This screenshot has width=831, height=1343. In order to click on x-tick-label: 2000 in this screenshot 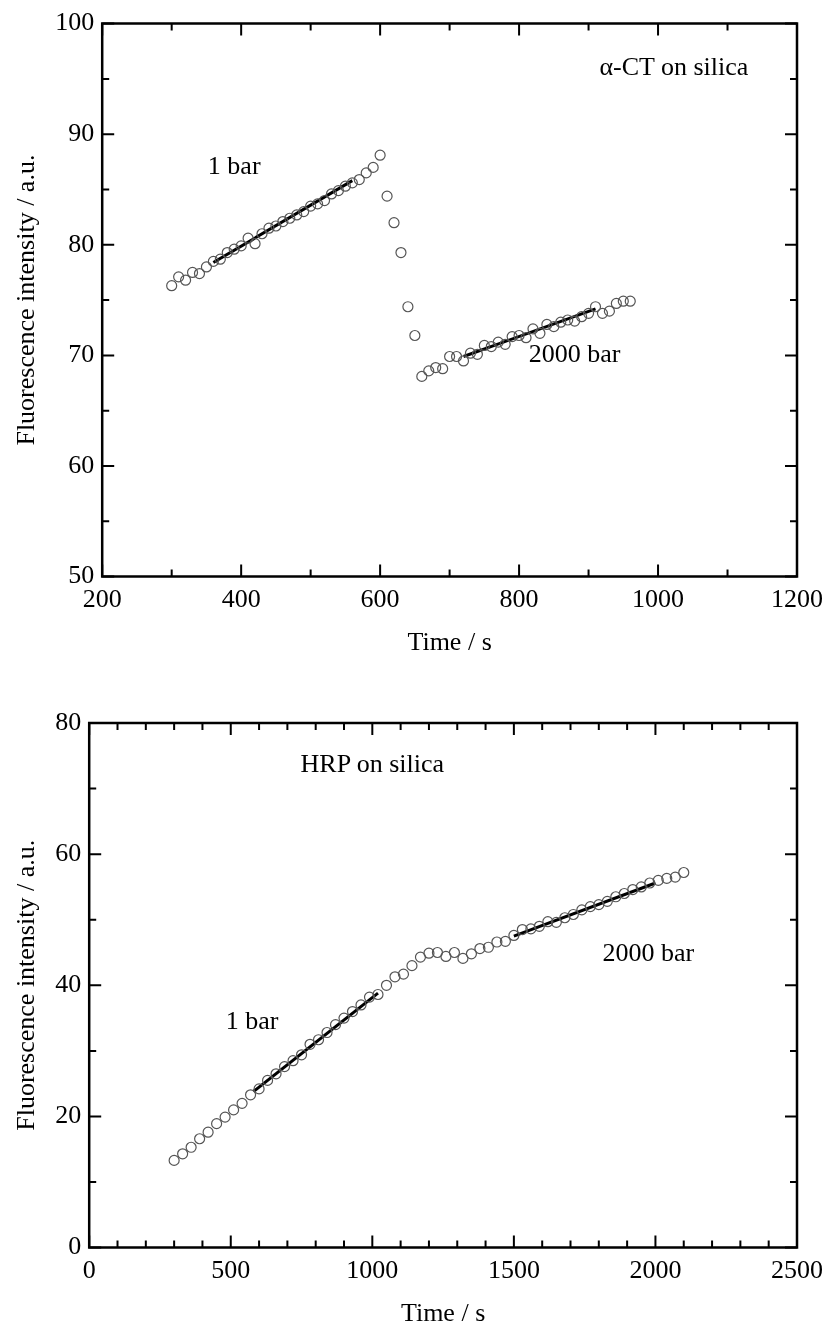, I will do `click(655, 1270)`.